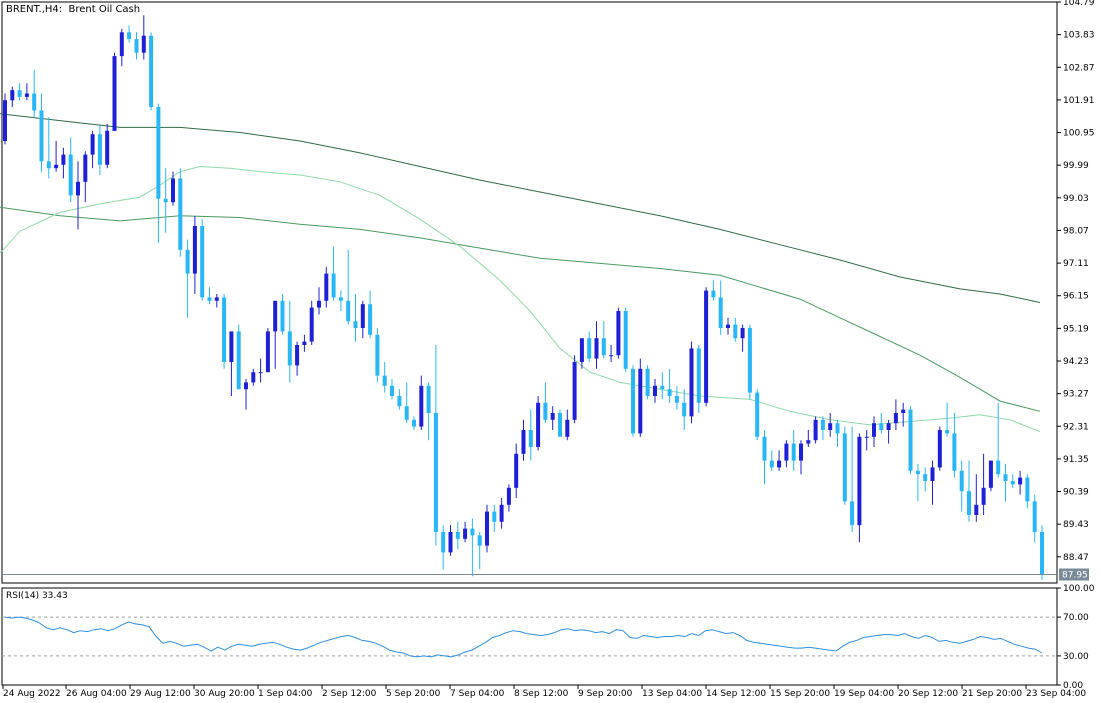 This screenshot has height=703, width=1100. Describe the element at coordinates (992, 694) in the screenshot. I see `time-axis-label: 21 Sep 20:00` at that location.